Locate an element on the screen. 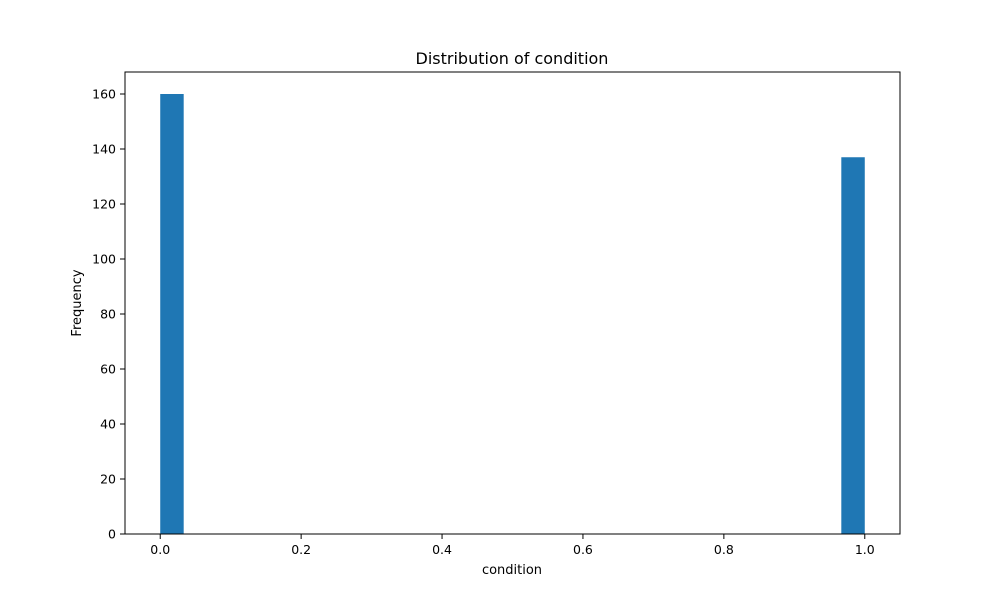 This screenshot has width=1000, height=600. y-tick-label: 60 is located at coordinates (108, 369).